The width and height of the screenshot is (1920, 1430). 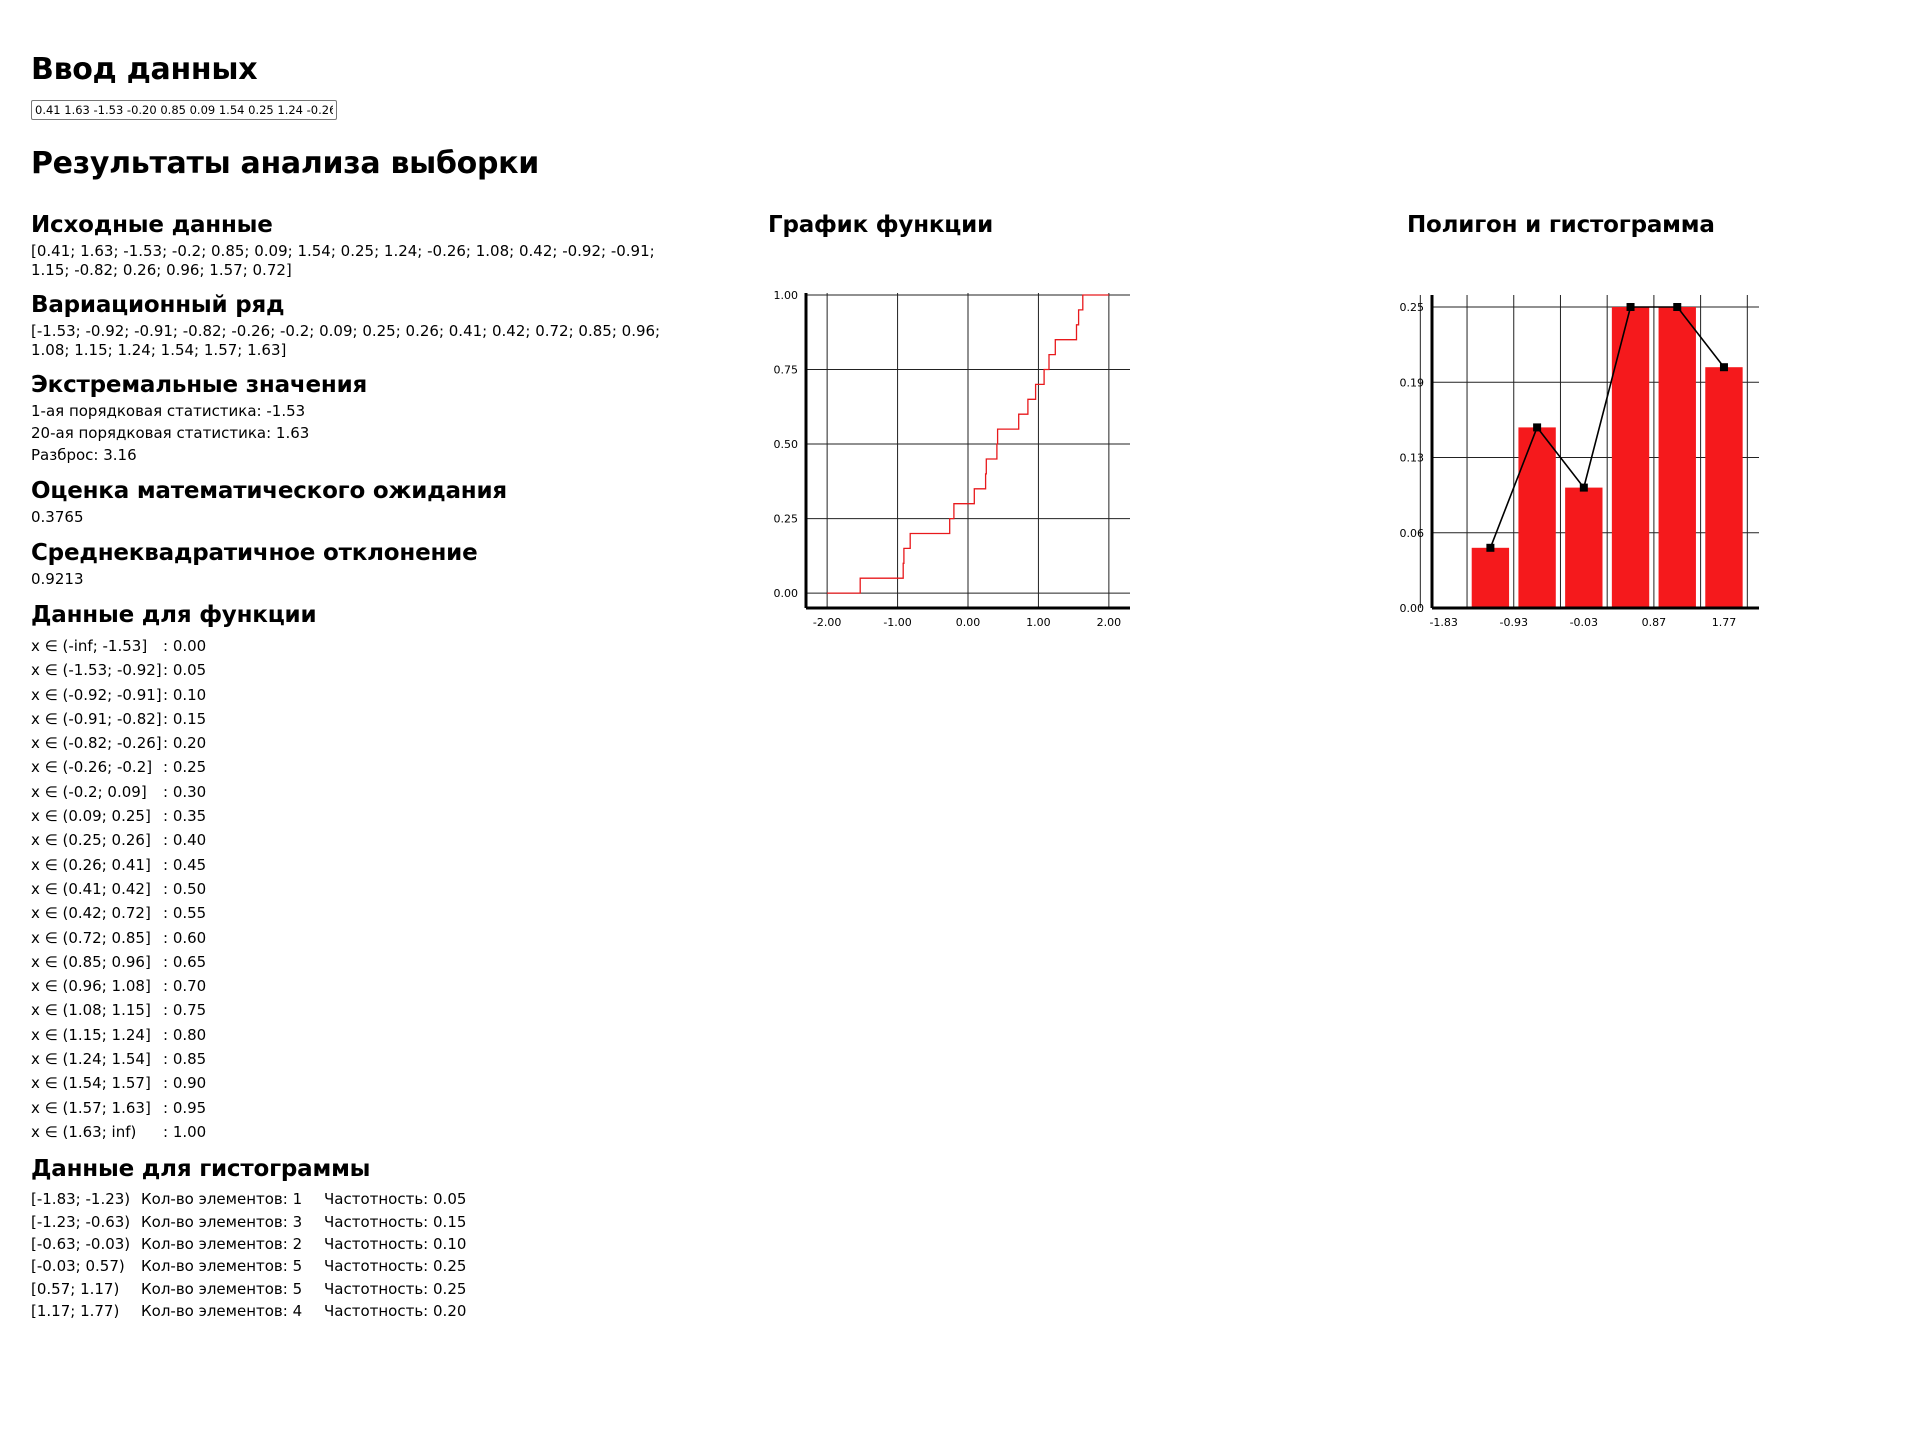 I want to click on function-data-title: Данные для функции, so click(x=174, y=615).